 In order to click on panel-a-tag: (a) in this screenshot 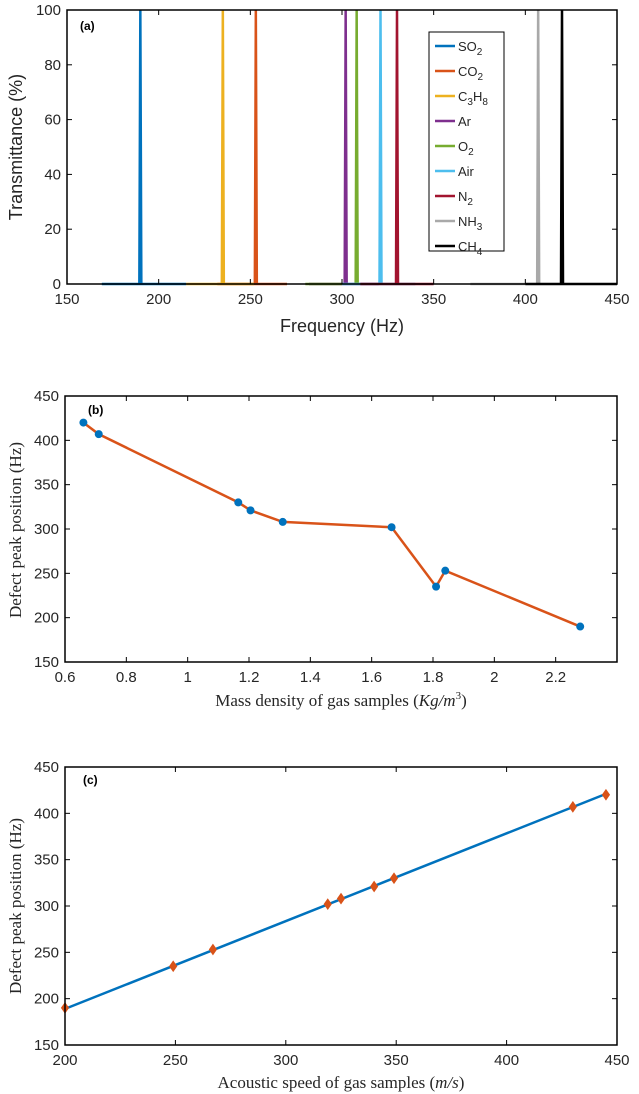, I will do `click(87, 26)`.